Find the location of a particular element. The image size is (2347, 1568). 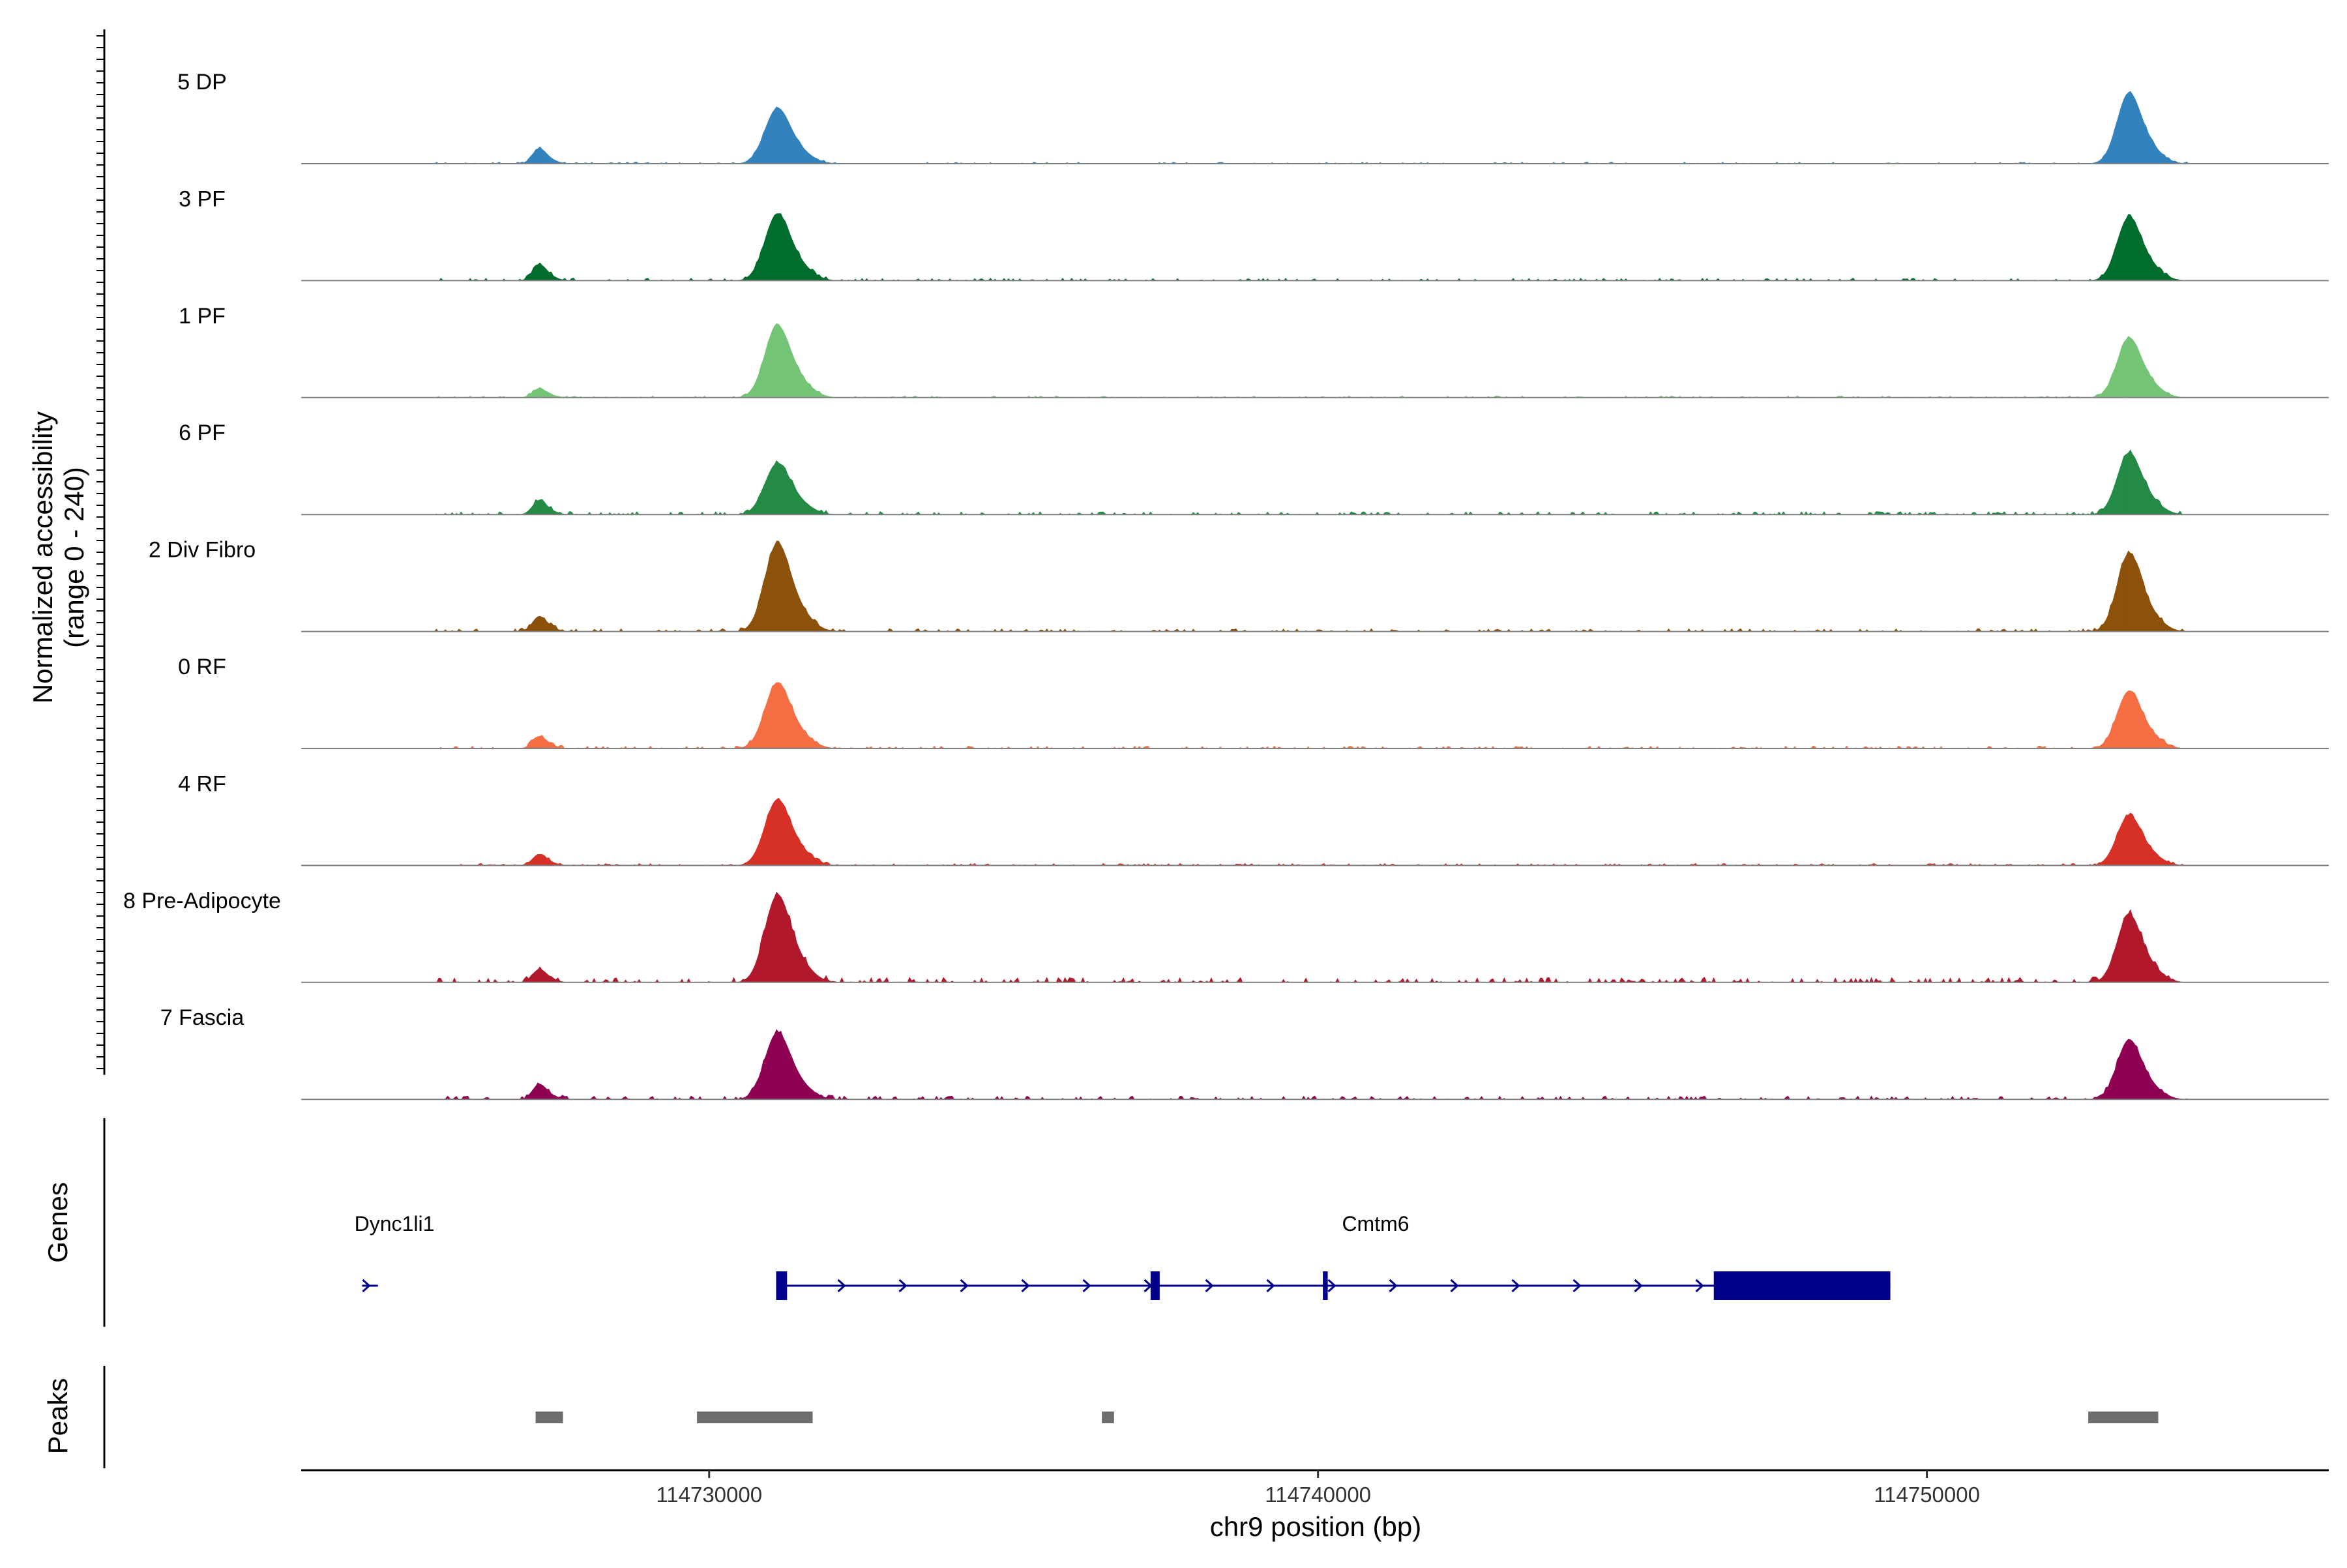

peaks-track is located at coordinates (1131, 1417).